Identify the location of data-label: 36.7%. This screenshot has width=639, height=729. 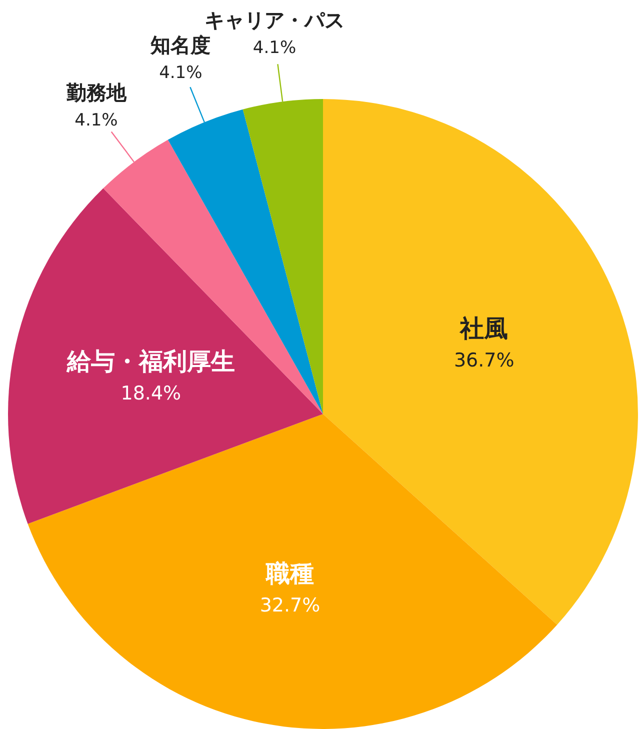
(484, 360).